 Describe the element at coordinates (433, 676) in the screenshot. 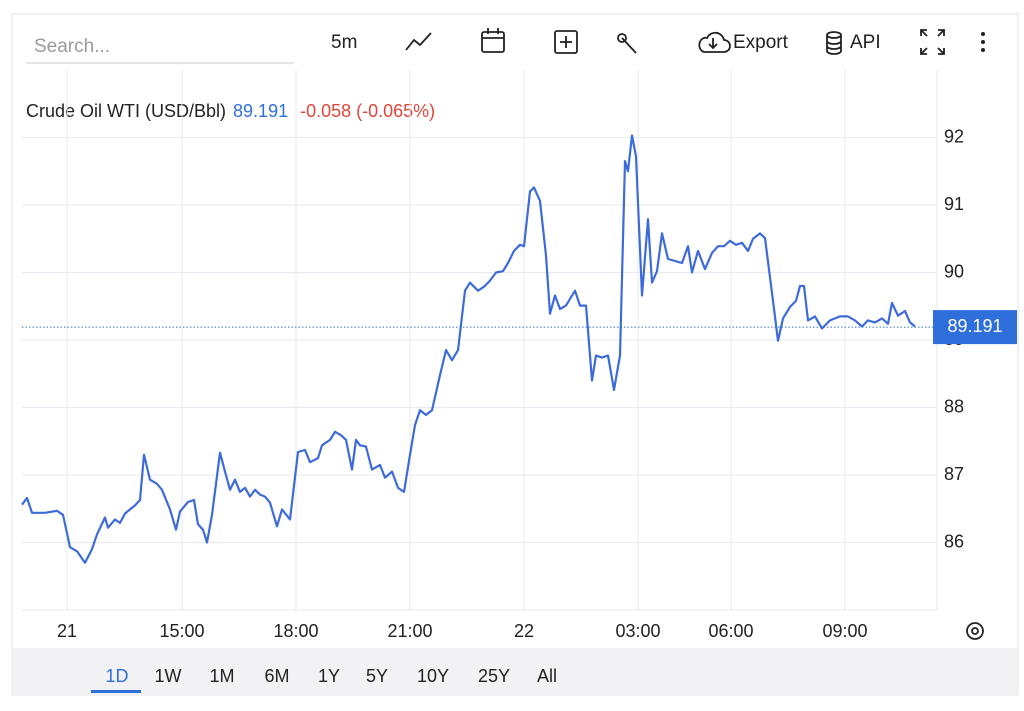

I see `range-button: 10Y` at that location.